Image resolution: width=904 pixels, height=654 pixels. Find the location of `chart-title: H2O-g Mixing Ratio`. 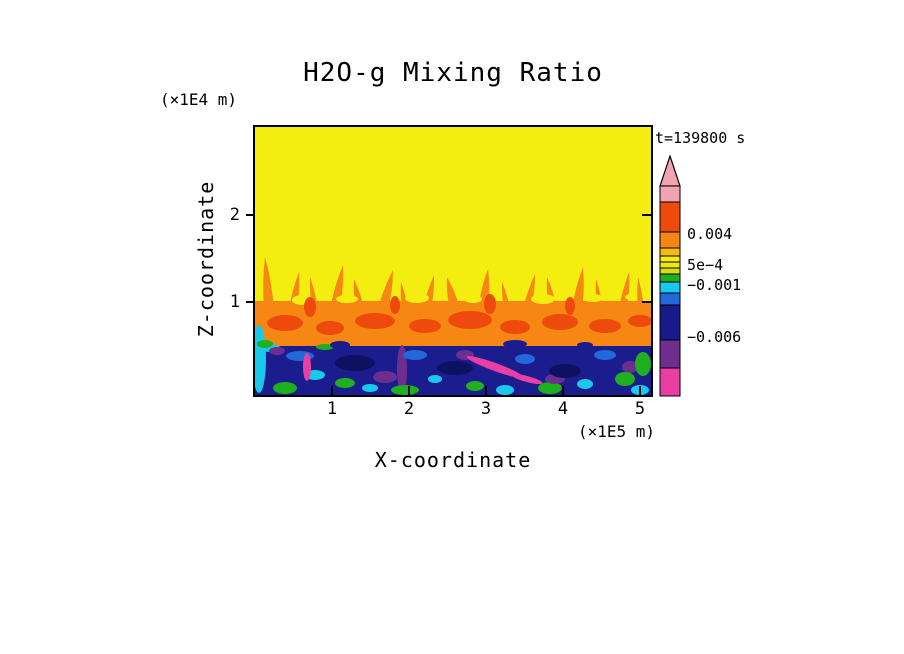

chart-title: H2O-g Mixing Ratio is located at coordinates (453, 73).